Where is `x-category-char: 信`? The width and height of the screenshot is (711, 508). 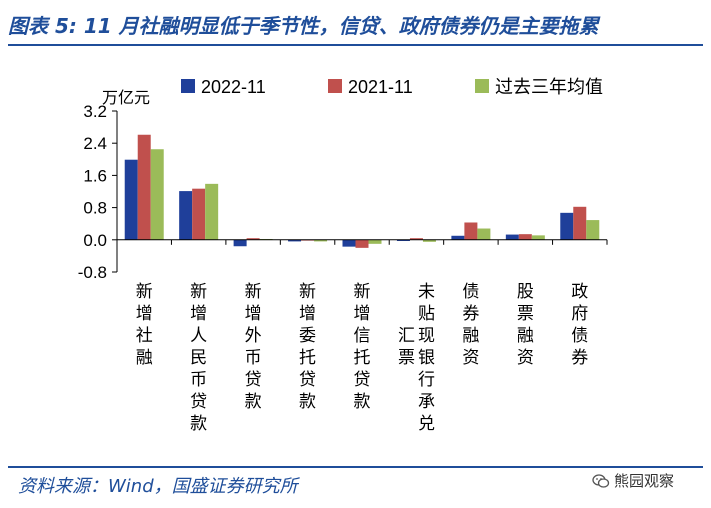
x-category-char: 信 is located at coordinates (362, 336).